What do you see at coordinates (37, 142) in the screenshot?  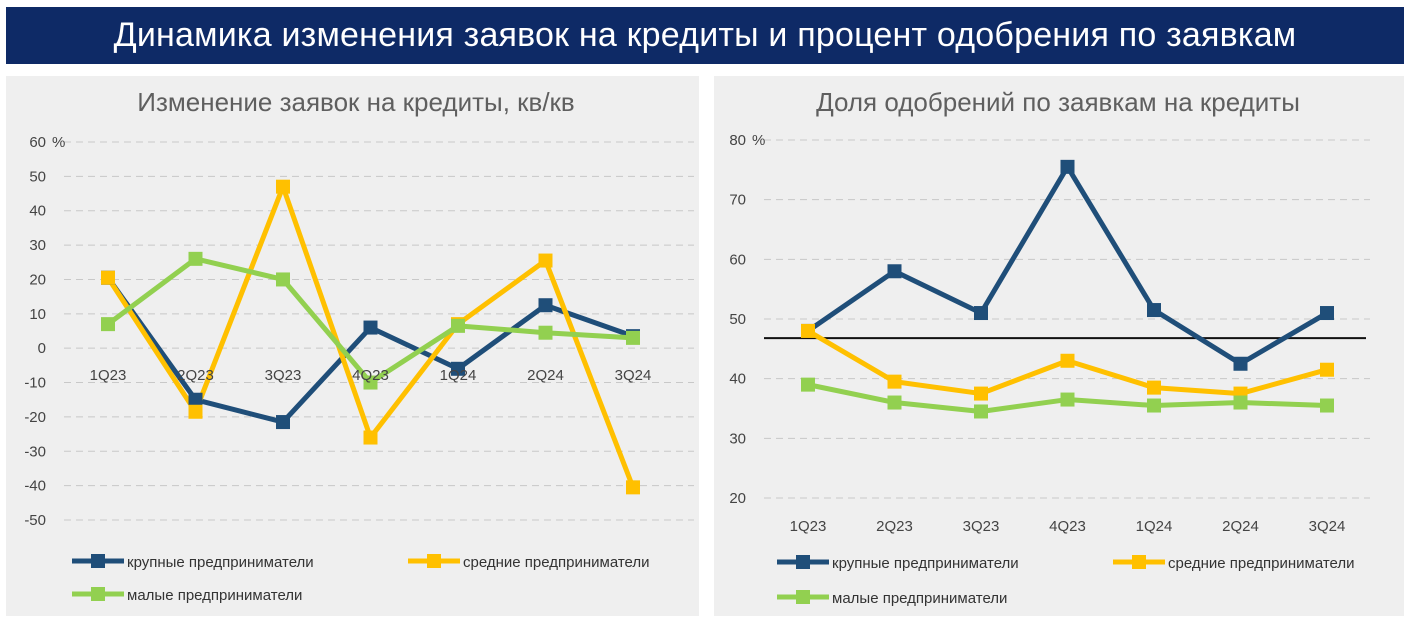 I see `left-chart-y-tick-label: 60` at bounding box center [37, 142].